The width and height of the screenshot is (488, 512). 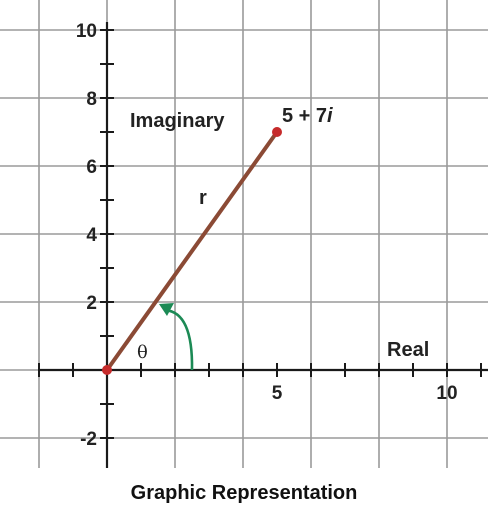 What do you see at coordinates (166, 310) in the screenshot?
I see `angle-arrowhead` at bounding box center [166, 310].